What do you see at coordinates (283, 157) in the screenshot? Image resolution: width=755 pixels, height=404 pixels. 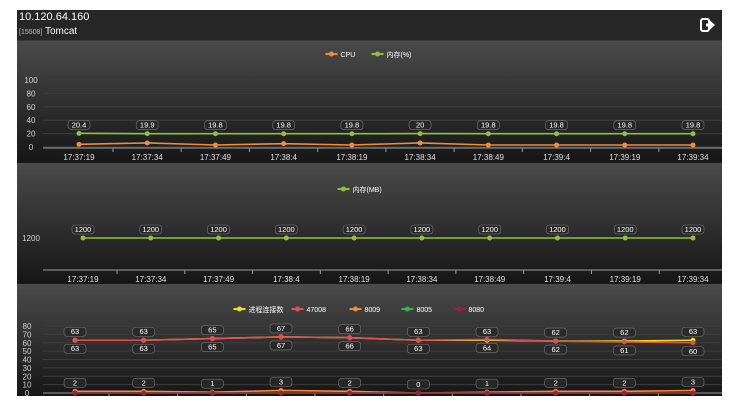 I see `x-tick-label: 17:38:4` at bounding box center [283, 157].